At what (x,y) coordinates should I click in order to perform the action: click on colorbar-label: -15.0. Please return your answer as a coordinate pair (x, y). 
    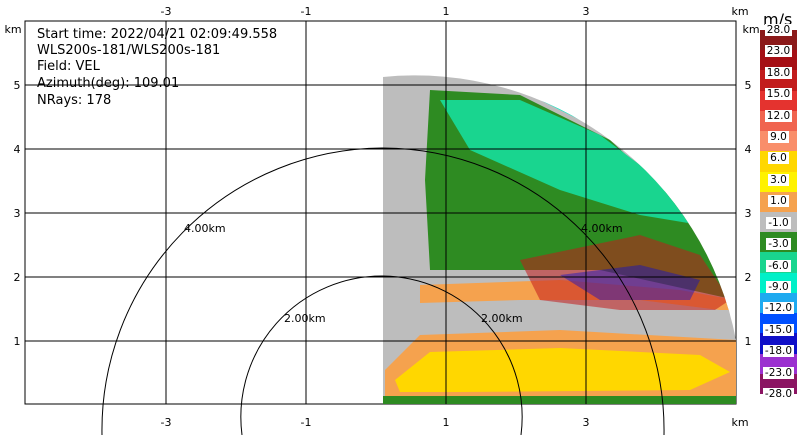
    Looking at the image, I should click on (778, 329).